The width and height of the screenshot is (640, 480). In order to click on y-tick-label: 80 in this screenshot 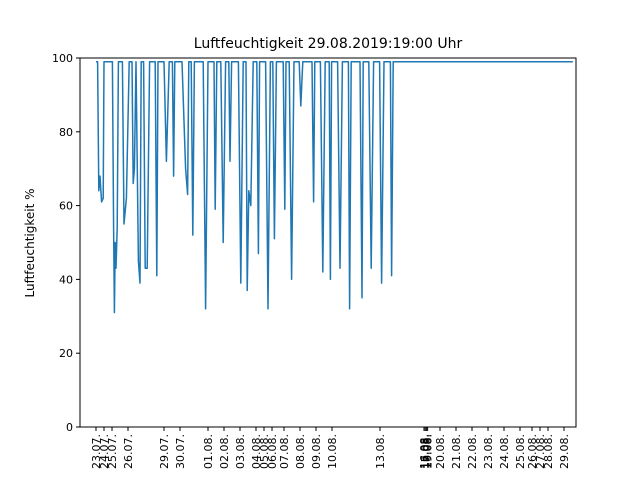, I will do `click(66, 132)`.